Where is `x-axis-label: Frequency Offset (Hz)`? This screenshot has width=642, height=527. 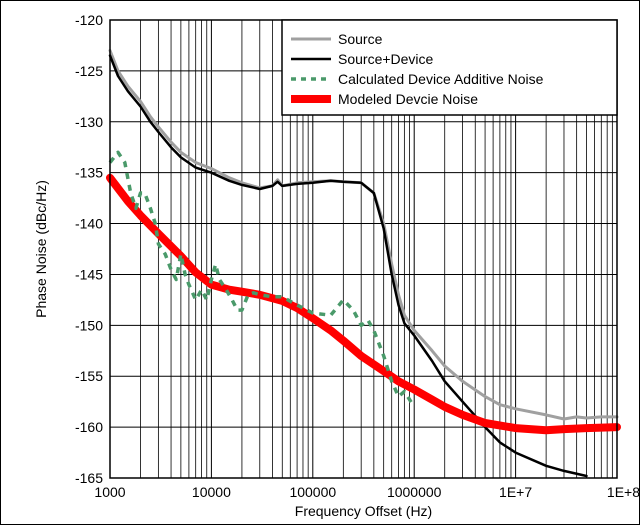
x-axis-label: Frequency Offset (Hz) is located at coordinates (363, 511).